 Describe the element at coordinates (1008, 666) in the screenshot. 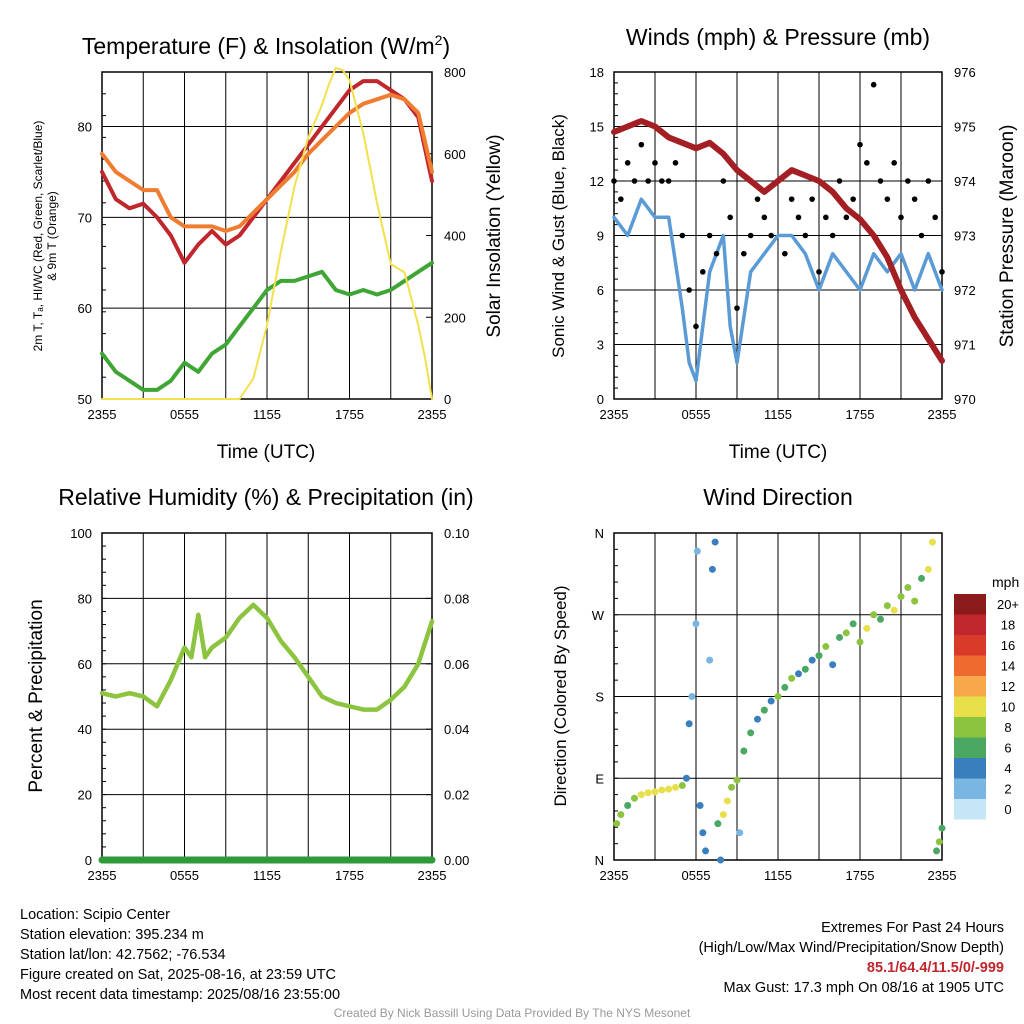

I see `legend-label: 14` at that location.